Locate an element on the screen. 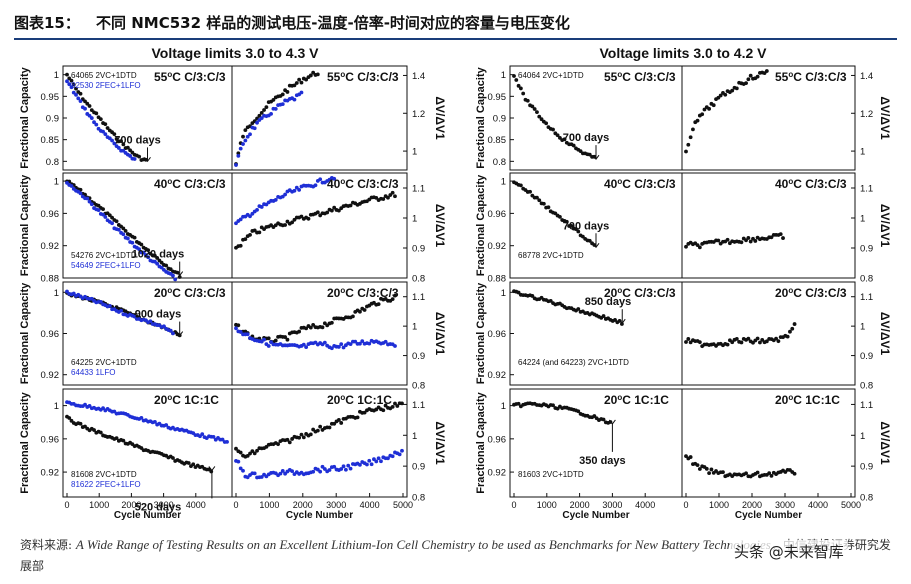 The image size is (911, 584). legend-entry: 64225 2VC+1DTD is located at coordinates (104, 362).